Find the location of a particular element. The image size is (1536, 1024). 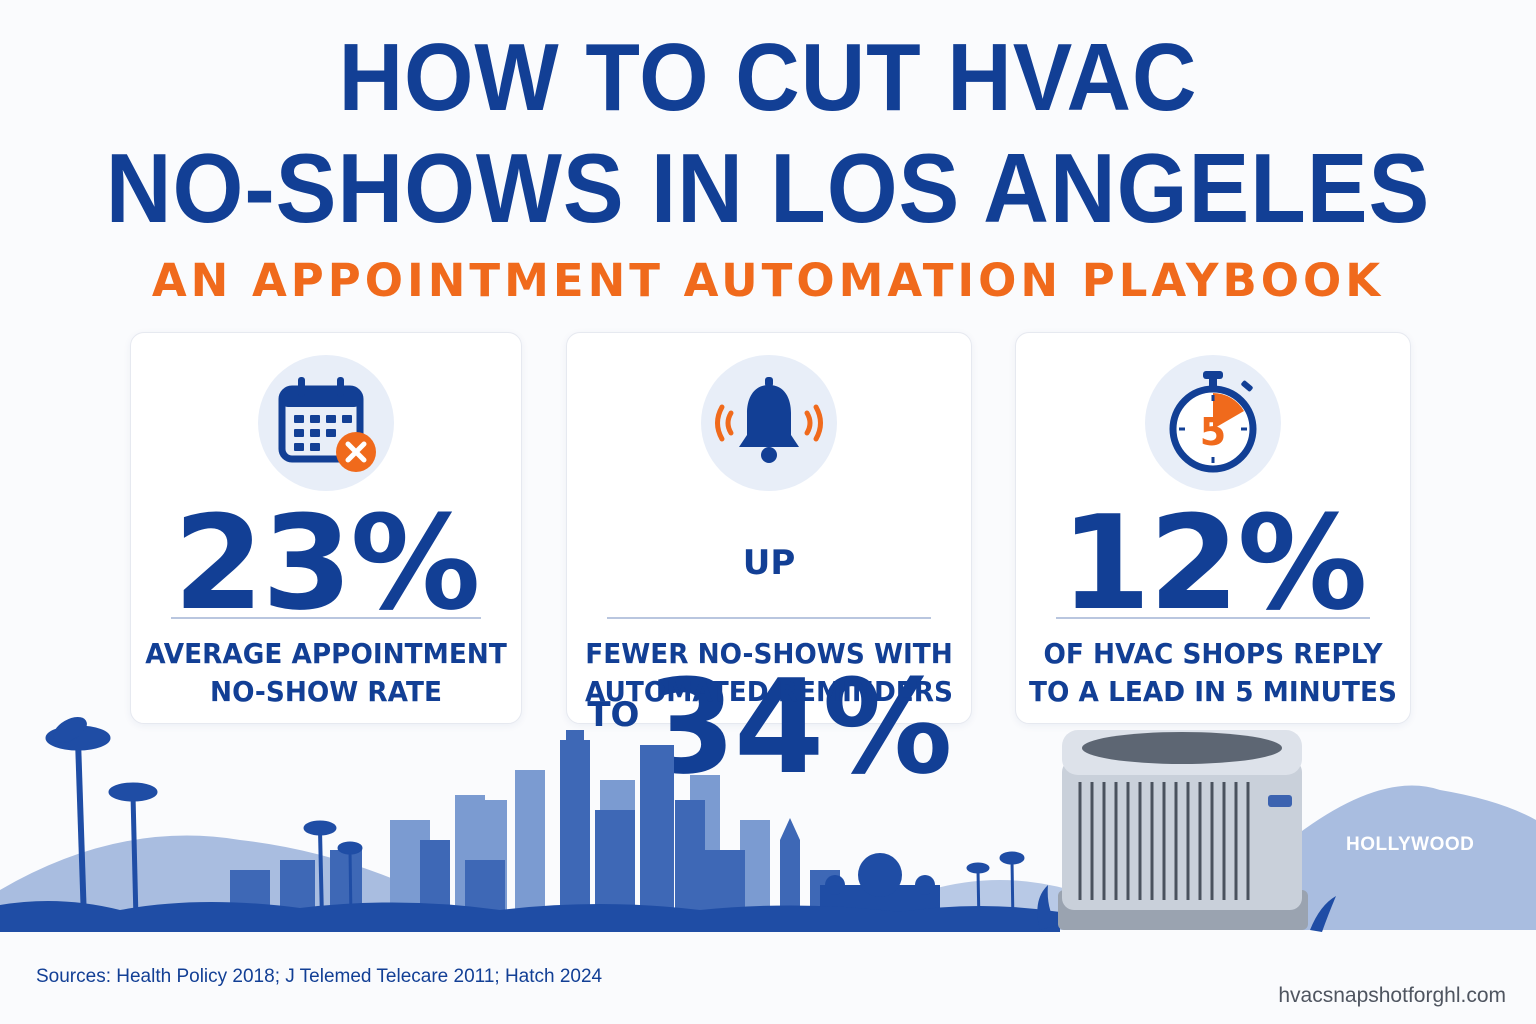

palm-trees is located at coordinates (535, 821).